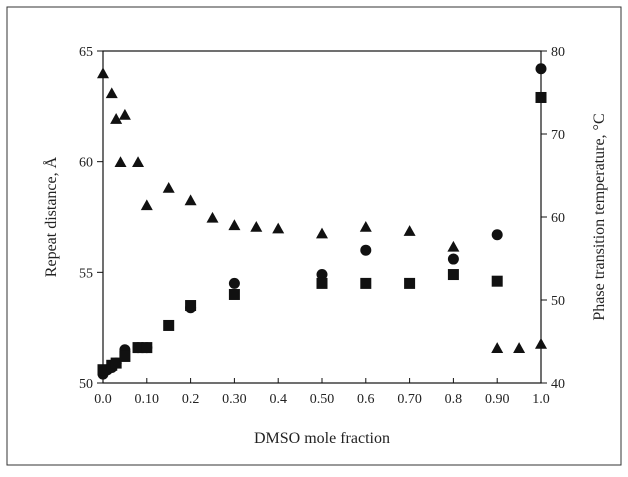 This screenshot has height=477, width=628. What do you see at coordinates (322, 399) in the screenshot?
I see `x-tick-label: 0.50` at bounding box center [322, 399].